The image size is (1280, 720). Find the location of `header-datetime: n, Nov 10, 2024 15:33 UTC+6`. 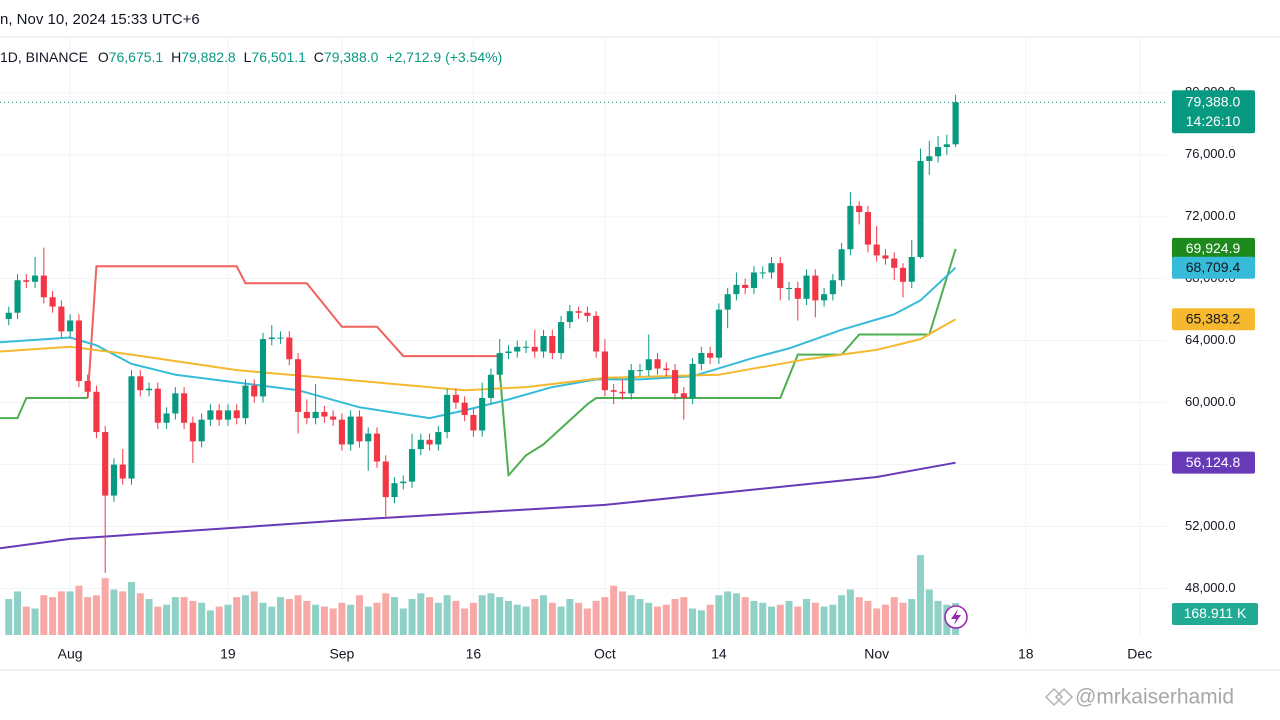

header-datetime: n, Nov 10, 2024 15:33 UTC+6 is located at coordinates (100, 19).